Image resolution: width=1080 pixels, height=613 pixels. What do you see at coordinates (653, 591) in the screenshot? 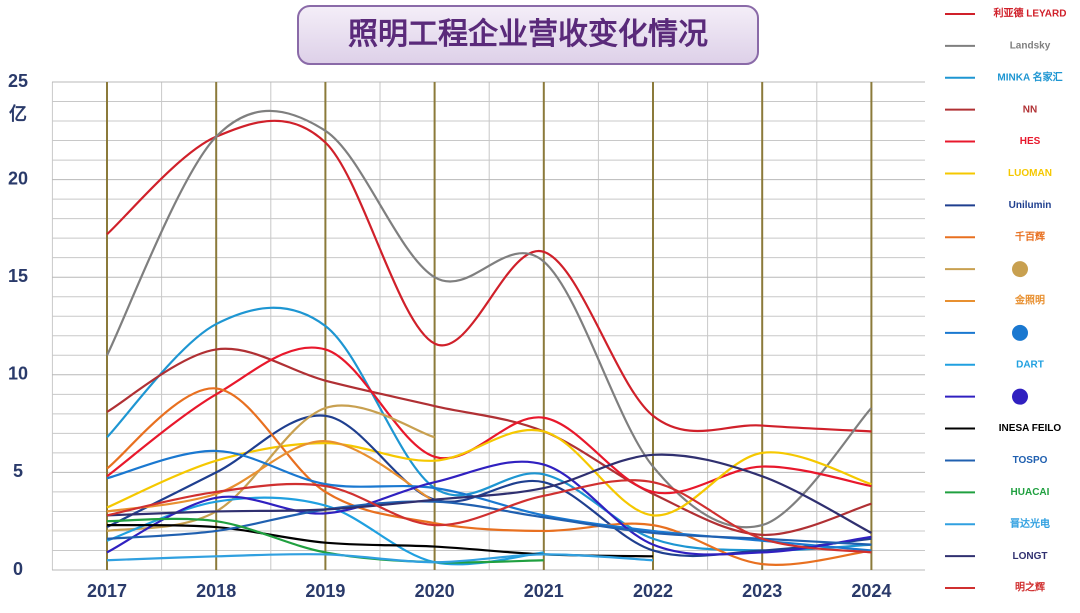
I see `x-tick-label: 2022` at bounding box center [653, 591].